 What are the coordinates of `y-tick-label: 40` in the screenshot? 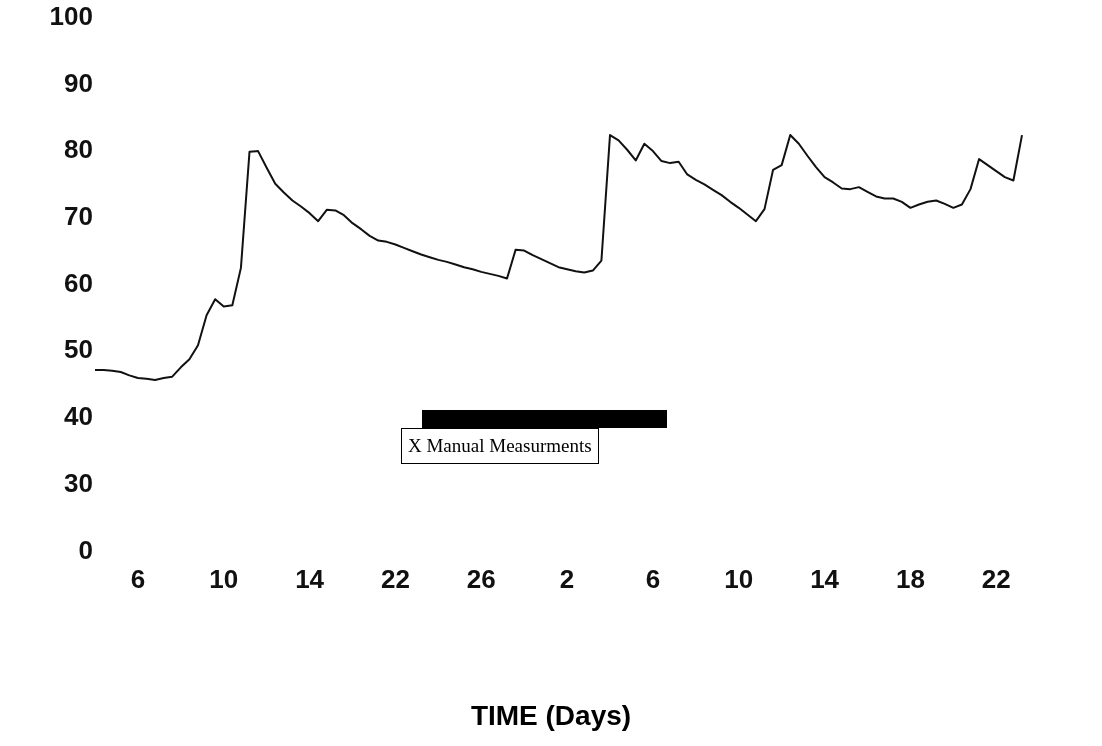 It's located at (78, 416).